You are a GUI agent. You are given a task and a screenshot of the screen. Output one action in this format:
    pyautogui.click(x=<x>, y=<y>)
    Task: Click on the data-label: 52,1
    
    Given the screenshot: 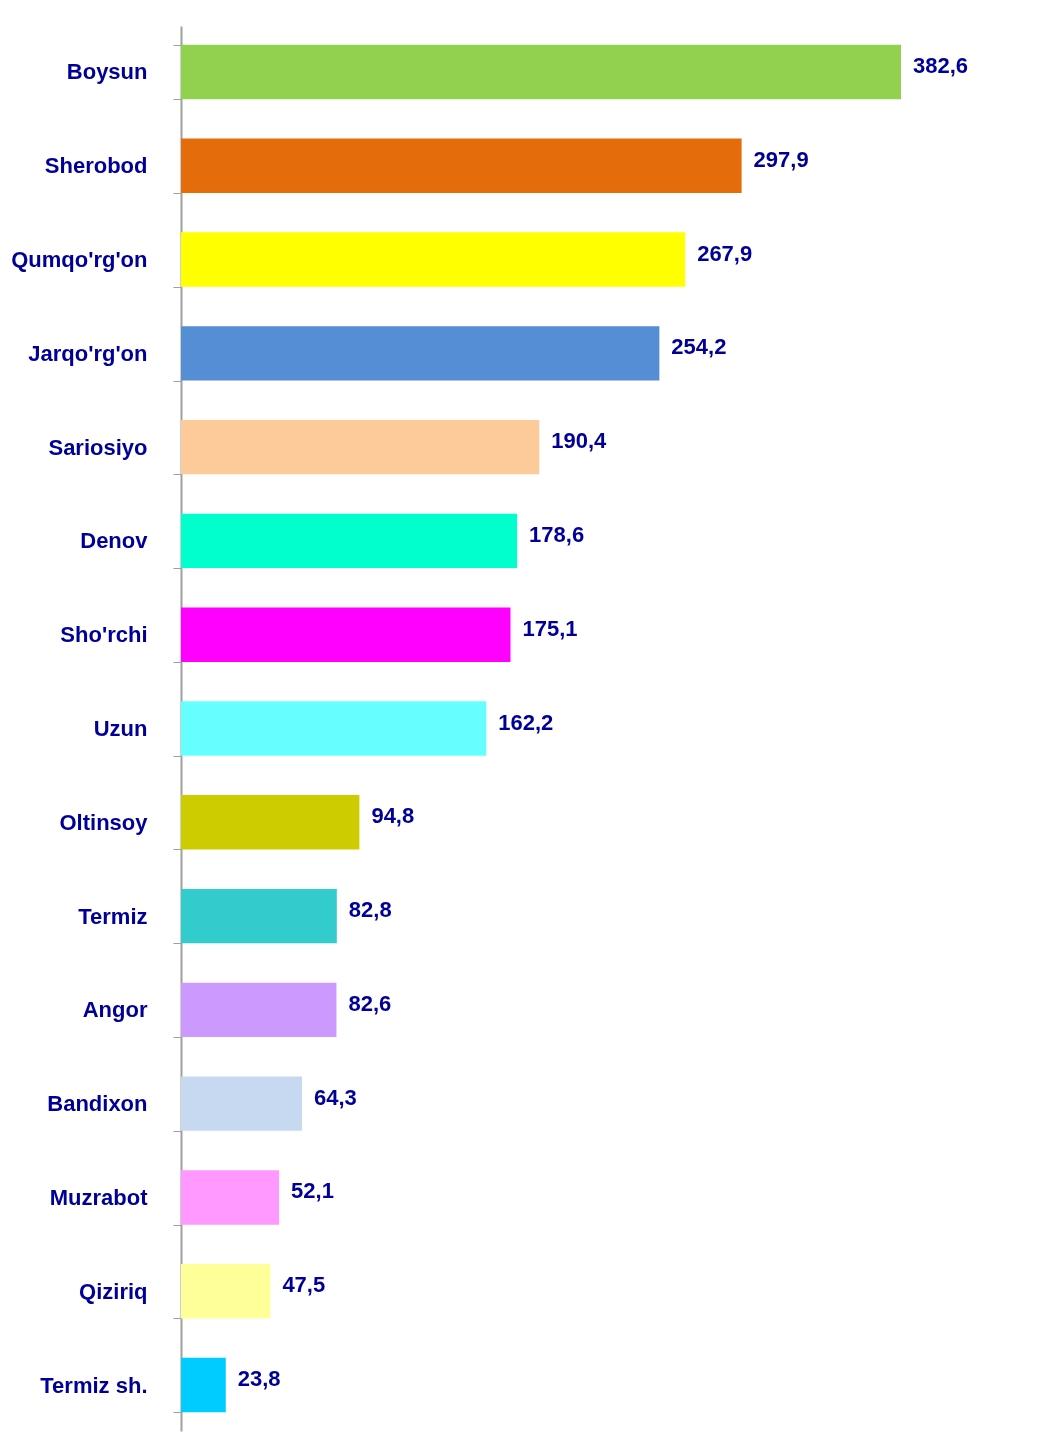 What is the action you would take?
    pyautogui.click(x=312, y=1191)
    